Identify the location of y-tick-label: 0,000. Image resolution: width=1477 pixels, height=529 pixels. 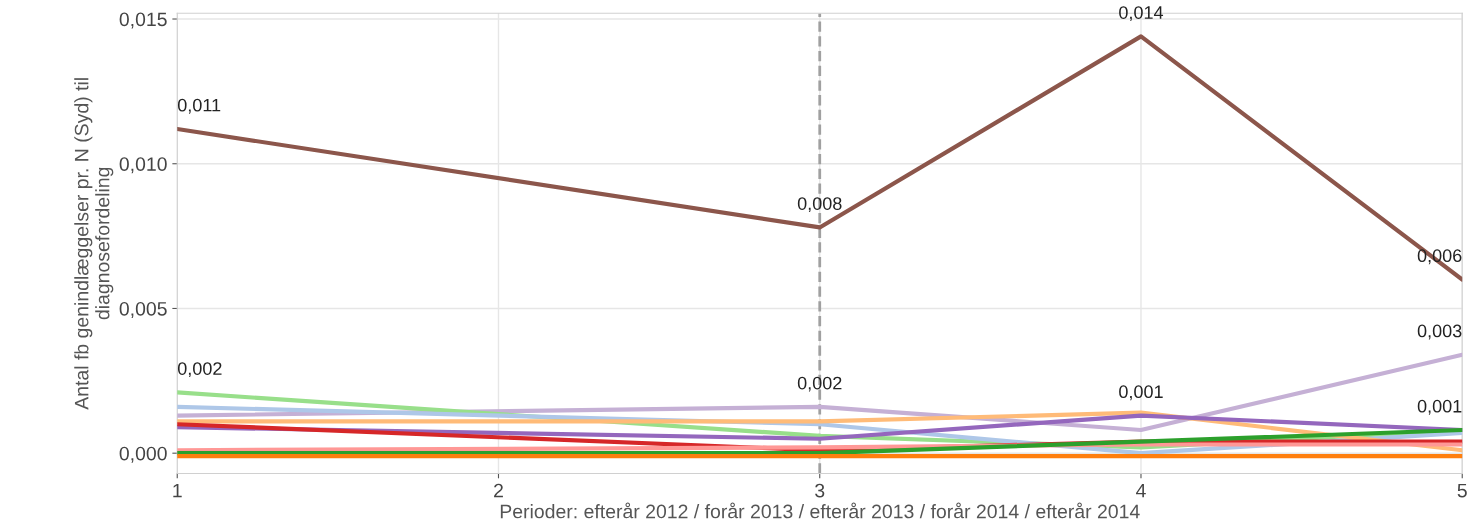
(143, 454).